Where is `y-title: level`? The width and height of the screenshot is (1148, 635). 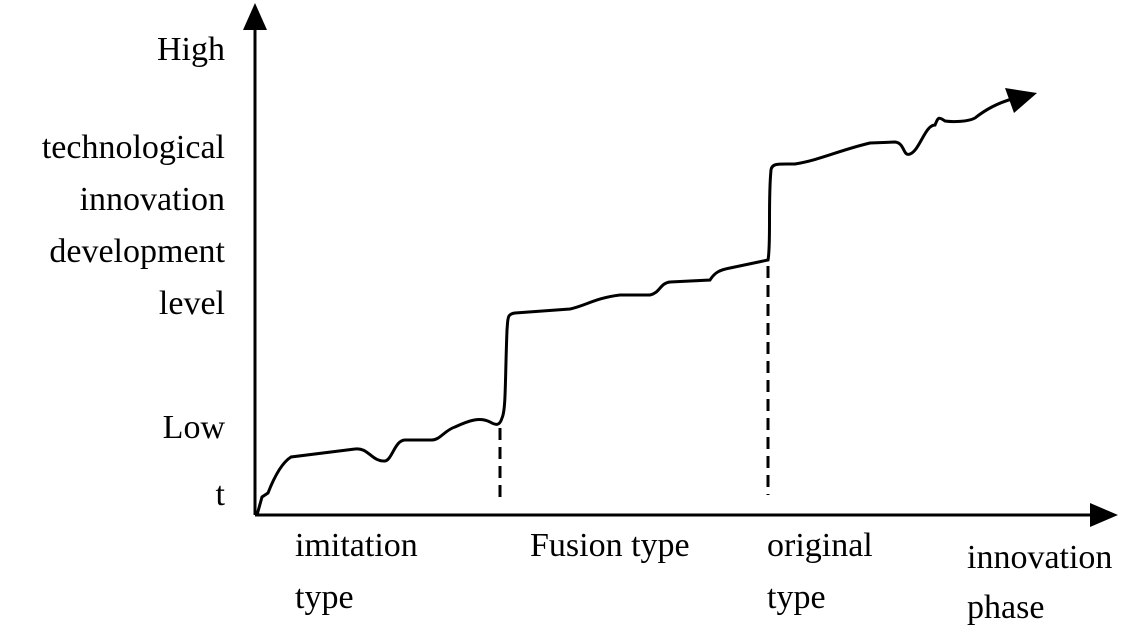
y-title: level is located at coordinates (192, 303).